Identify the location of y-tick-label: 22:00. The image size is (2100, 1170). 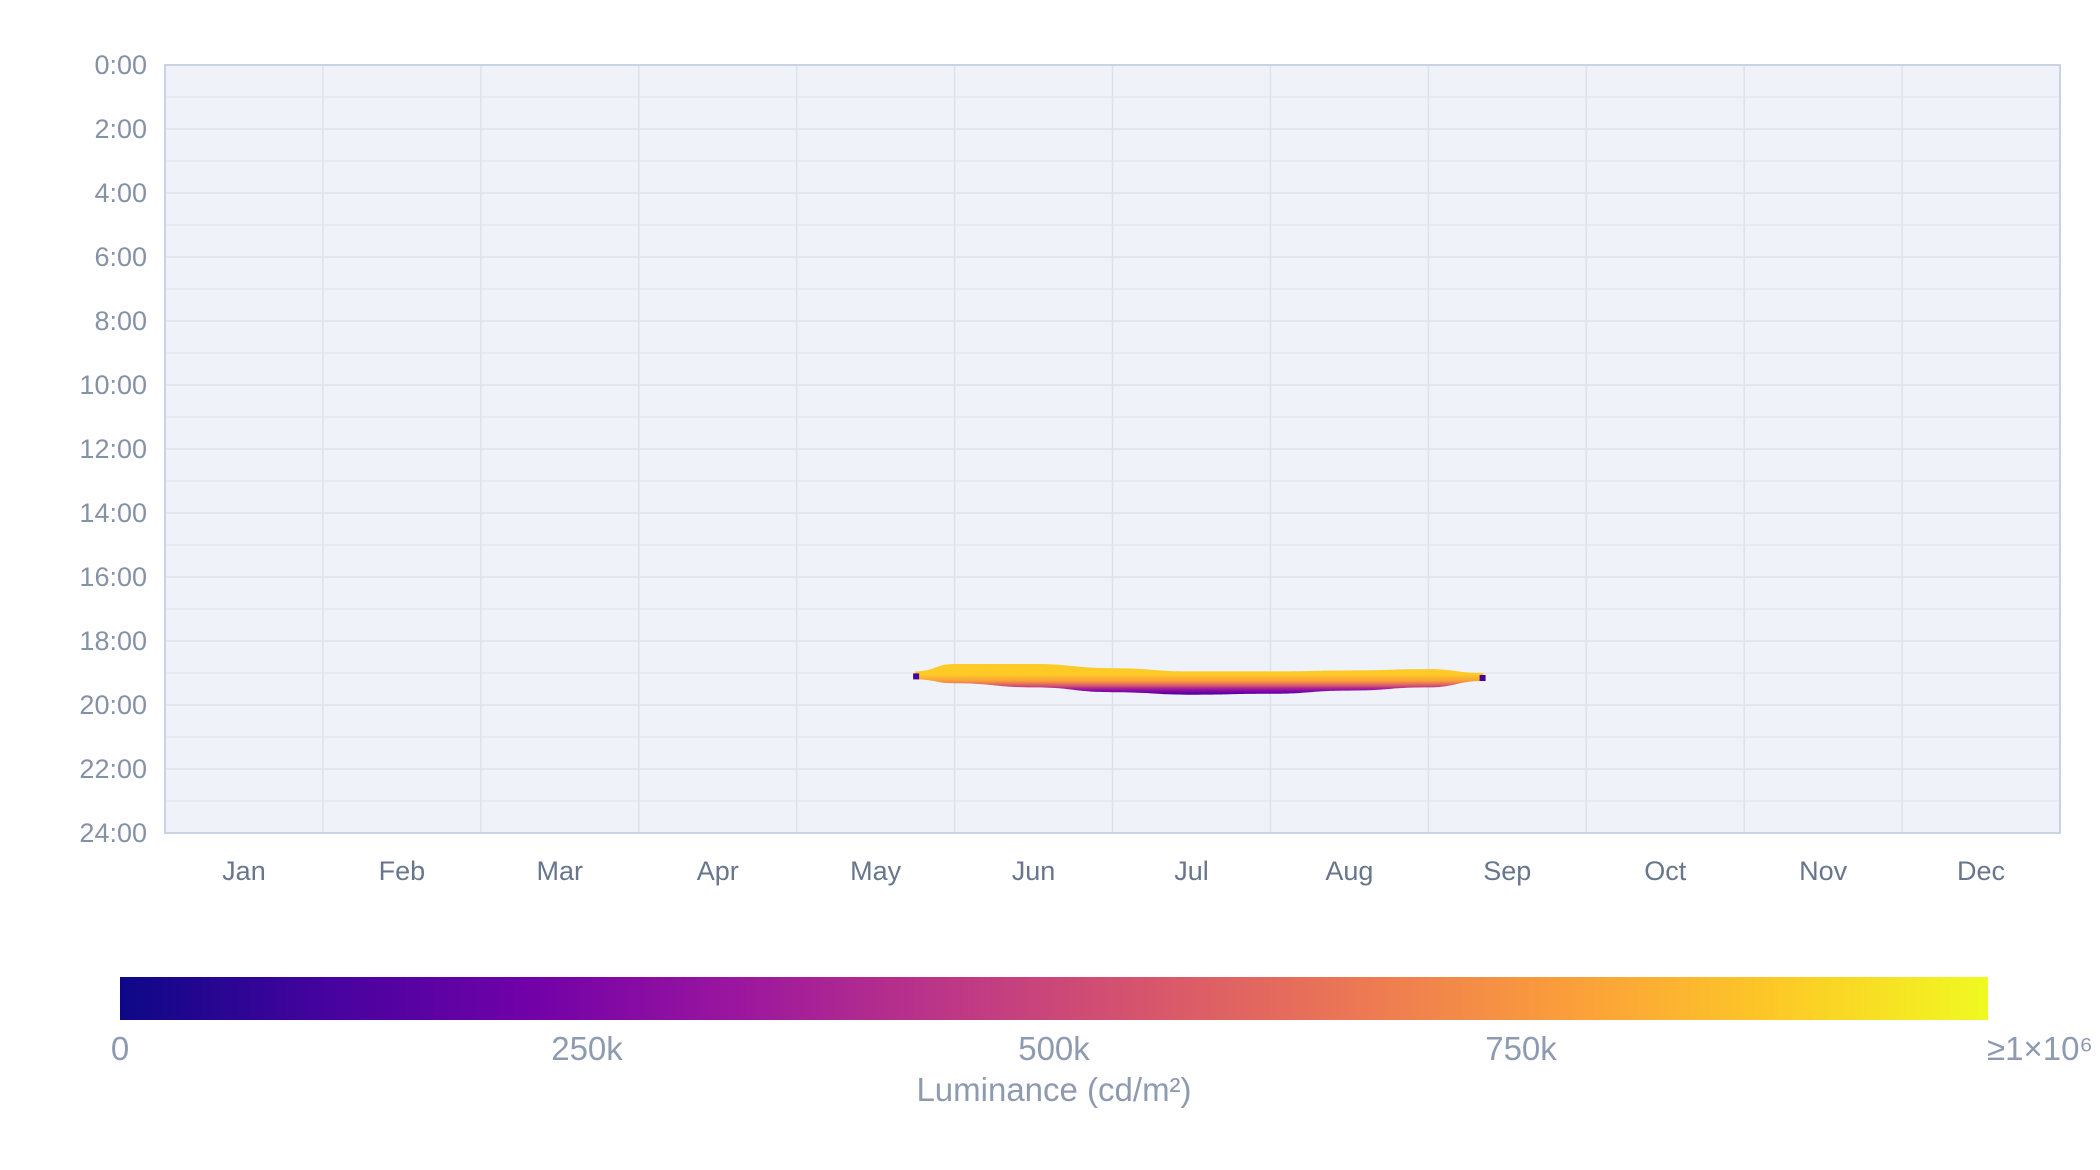
(113, 769).